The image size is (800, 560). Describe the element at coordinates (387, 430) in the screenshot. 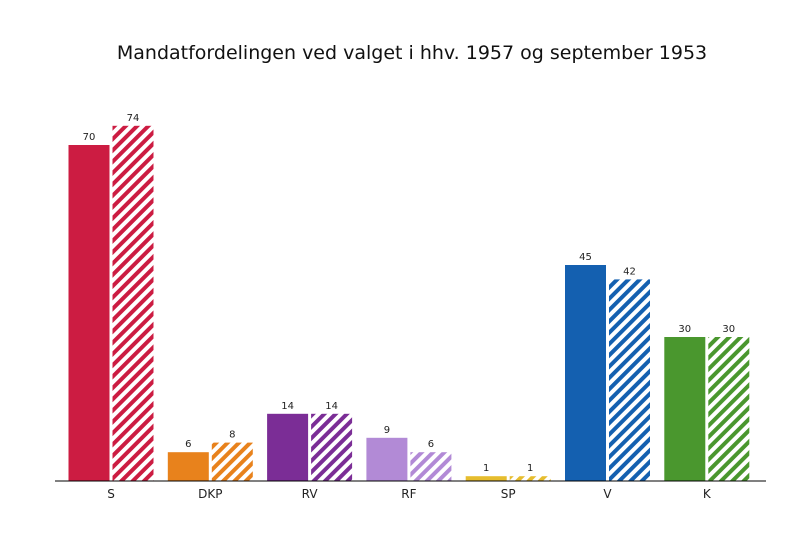

I see `value-label-rf-solid: 9` at that location.